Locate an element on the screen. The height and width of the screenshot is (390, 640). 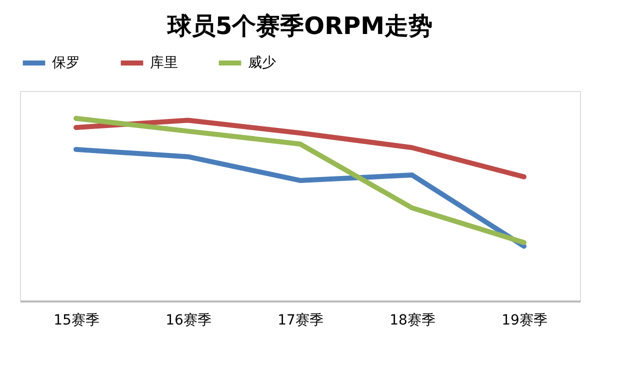
chart-title: 球员5个赛季ORPM走势 is located at coordinates (299, 26).